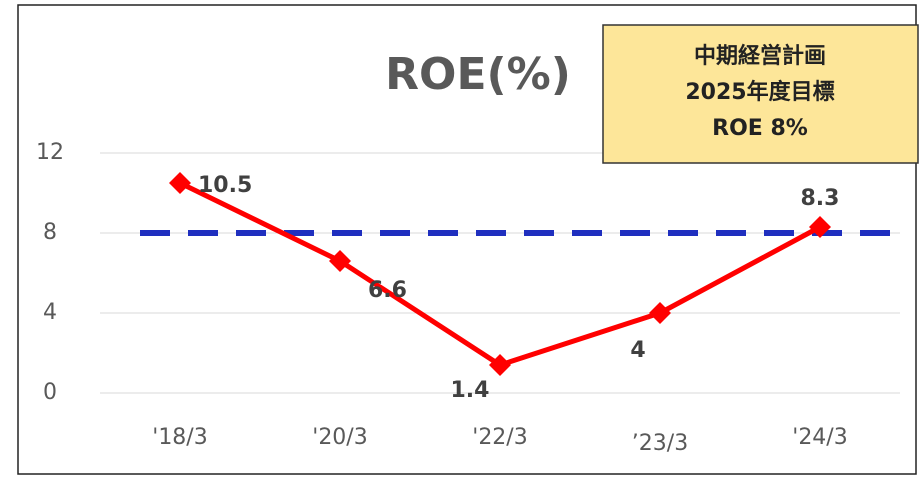  I want to click on x-tick-label: '22/3, so click(499, 437).